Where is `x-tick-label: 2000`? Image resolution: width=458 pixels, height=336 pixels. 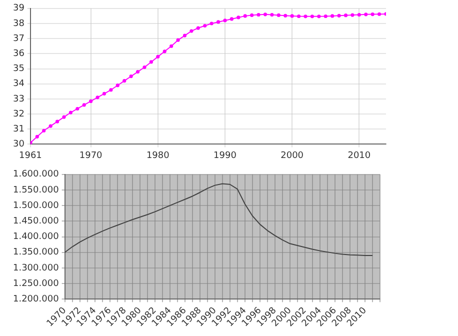
x-tick-label: 2000 is located at coordinates (292, 155).